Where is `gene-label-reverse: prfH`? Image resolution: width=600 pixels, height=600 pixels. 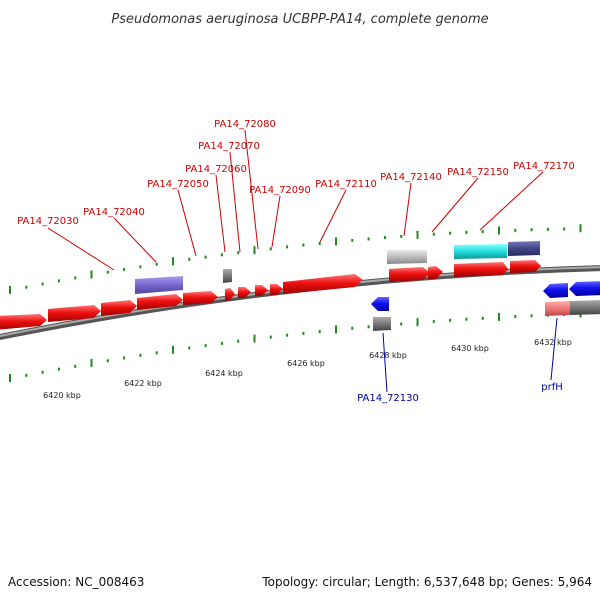 gene-label-reverse: prfH is located at coordinates (552, 387).